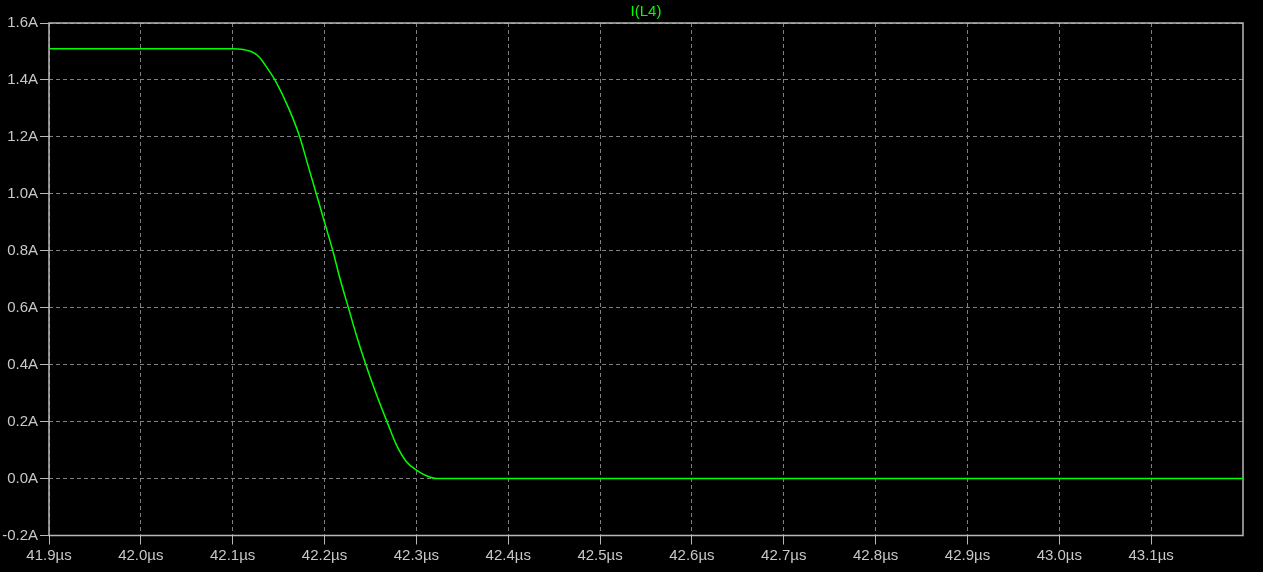 This screenshot has height=572, width=1263. What do you see at coordinates (22, 79) in the screenshot?
I see `y-tick-label: 1.4A` at bounding box center [22, 79].